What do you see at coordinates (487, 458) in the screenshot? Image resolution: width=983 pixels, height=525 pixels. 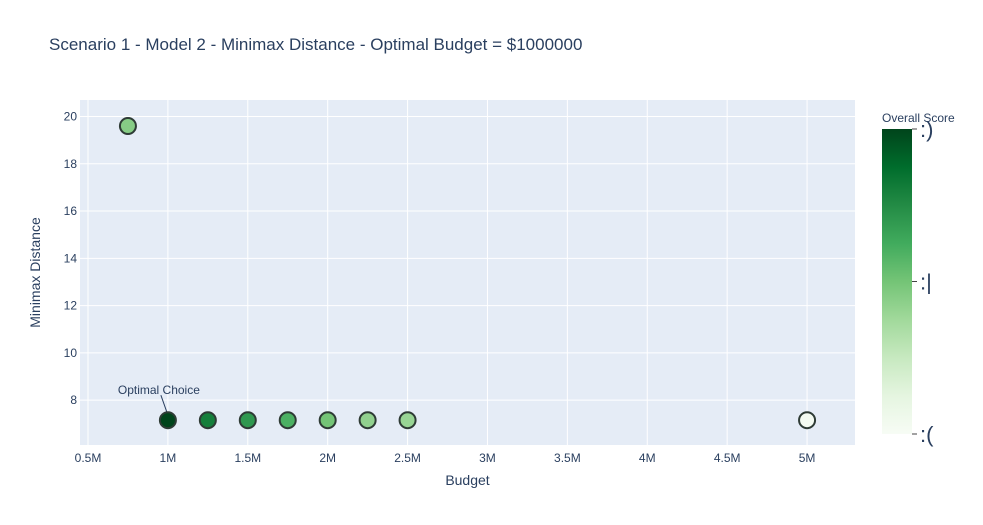 I see `x-tick-label: 3M` at bounding box center [487, 458].